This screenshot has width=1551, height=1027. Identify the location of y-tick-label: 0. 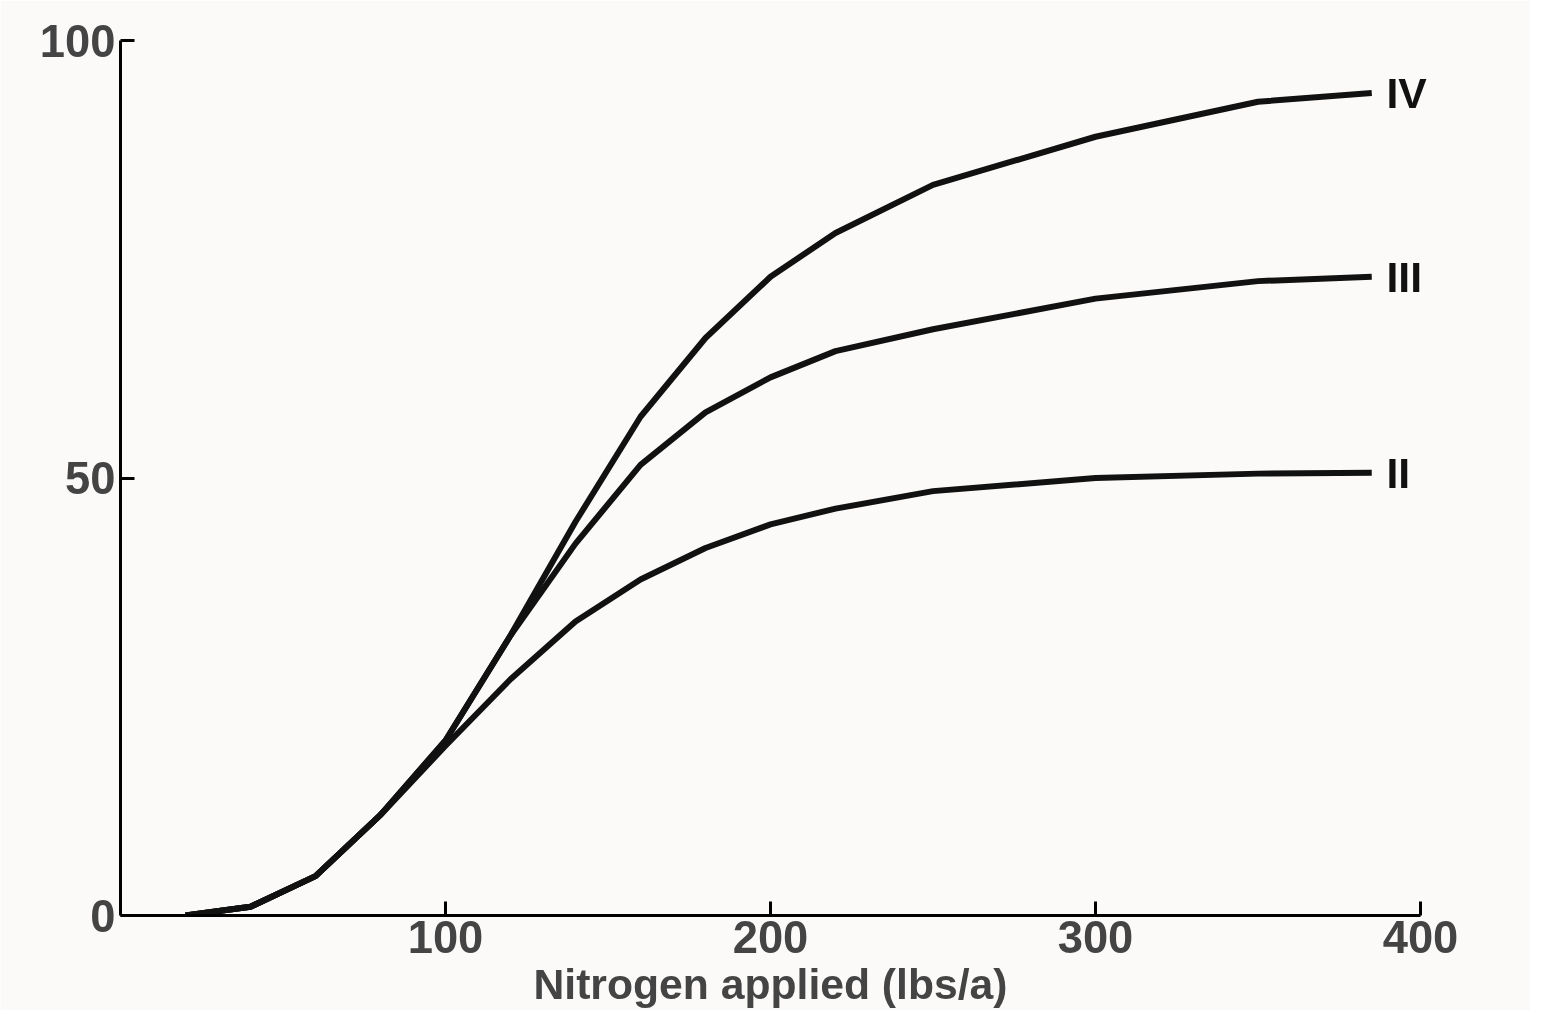
(103, 916).